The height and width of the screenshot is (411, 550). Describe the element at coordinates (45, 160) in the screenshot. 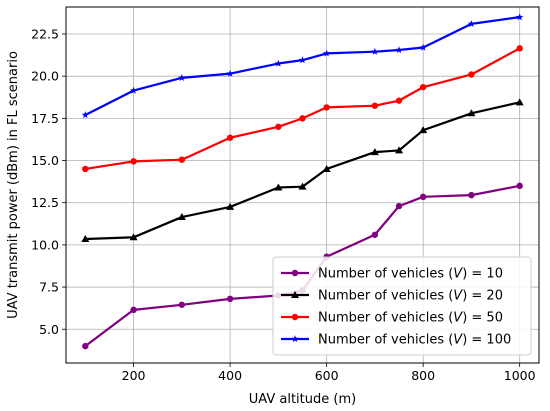

I see `y-tick-label: 15.0` at that location.